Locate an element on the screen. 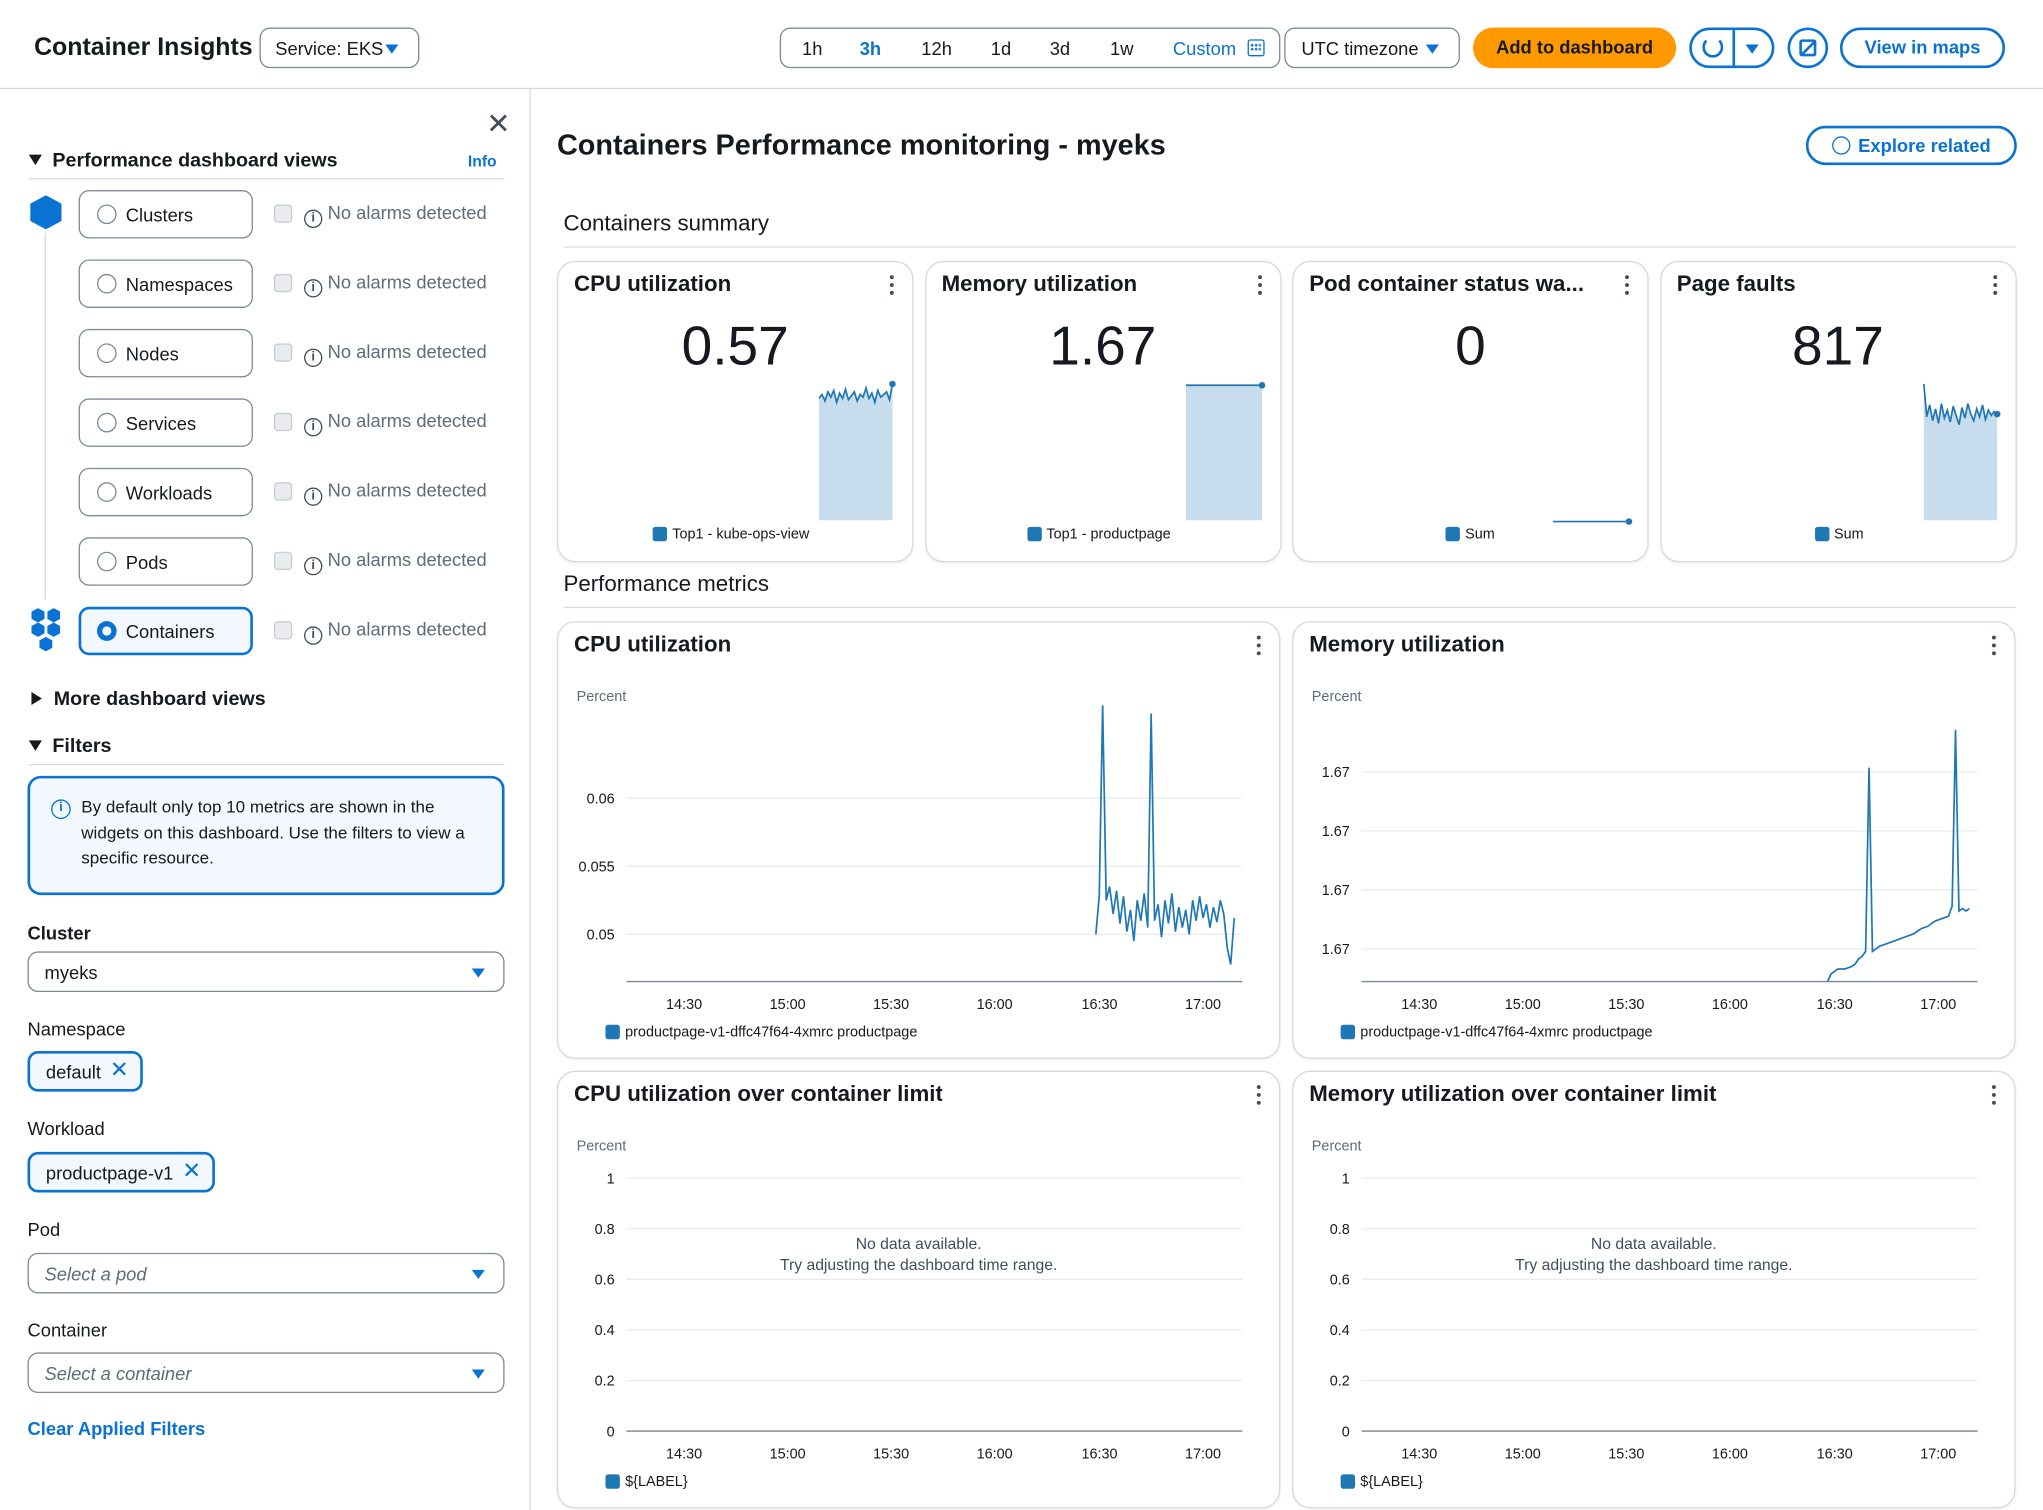 Image resolution: width=2043 pixels, height=1510 pixels. view-option-services: Services is located at coordinates (165, 422).